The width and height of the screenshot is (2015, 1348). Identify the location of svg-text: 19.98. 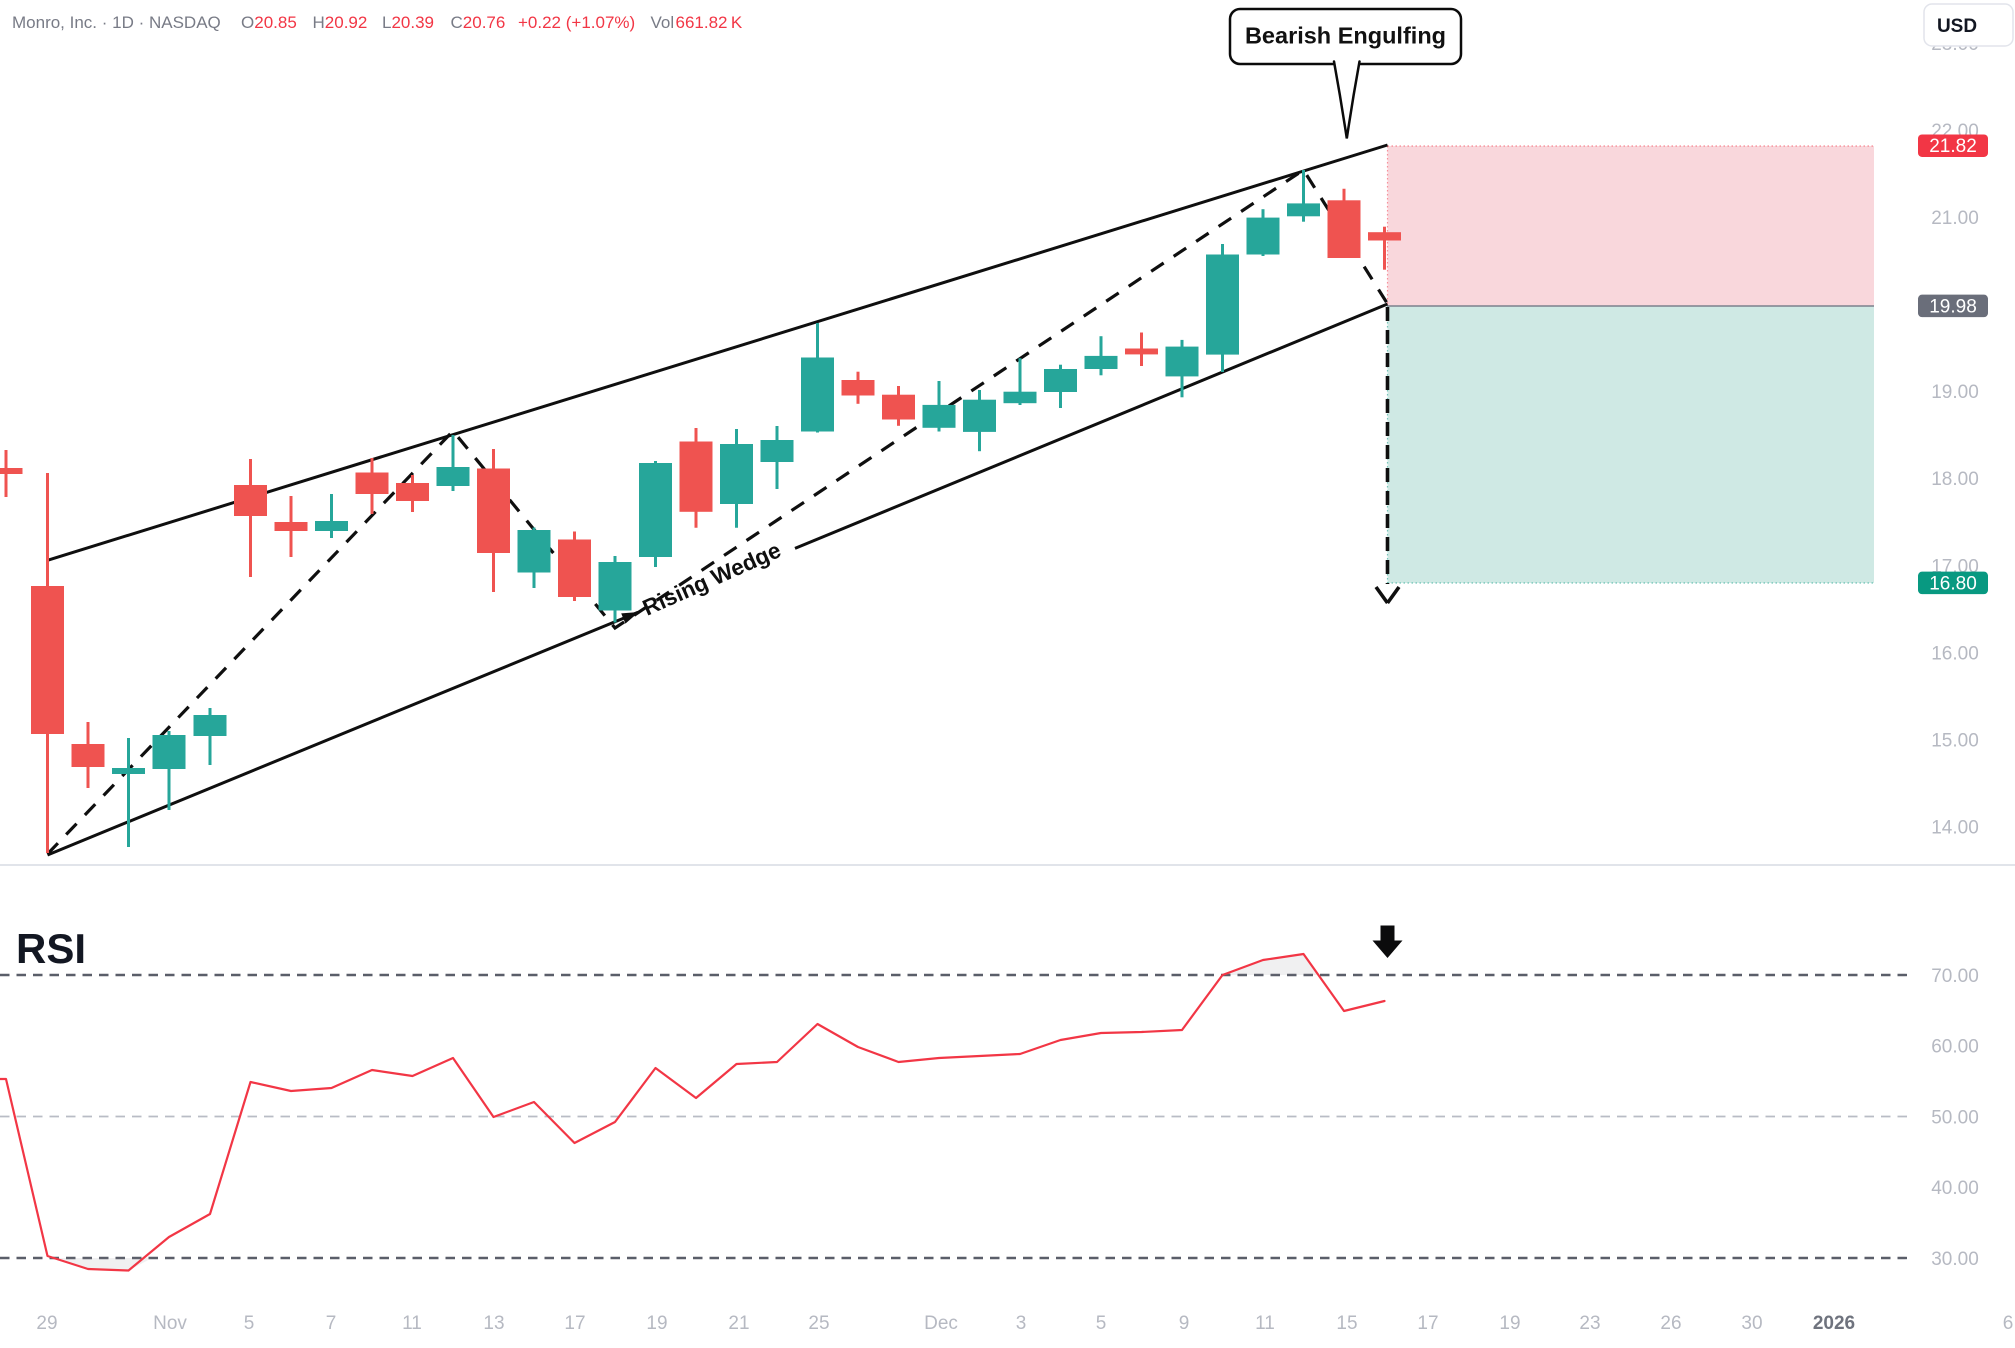
(1953, 306).